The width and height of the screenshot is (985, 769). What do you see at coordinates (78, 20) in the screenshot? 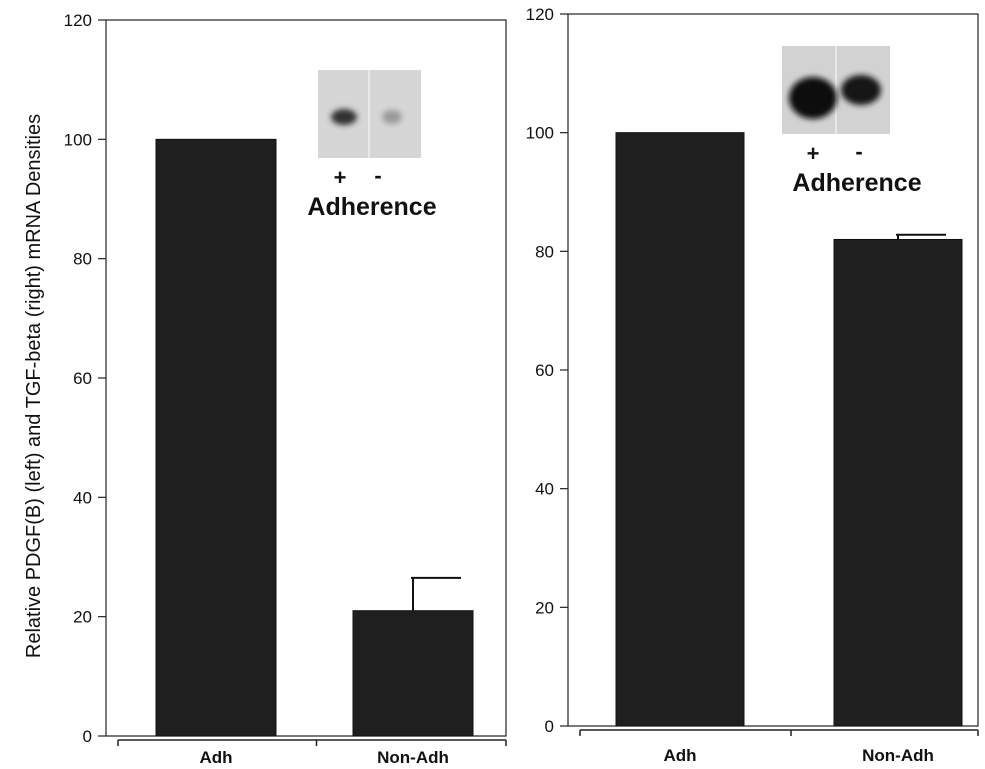
I see `left-y-tick-label: 120` at bounding box center [78, 20].